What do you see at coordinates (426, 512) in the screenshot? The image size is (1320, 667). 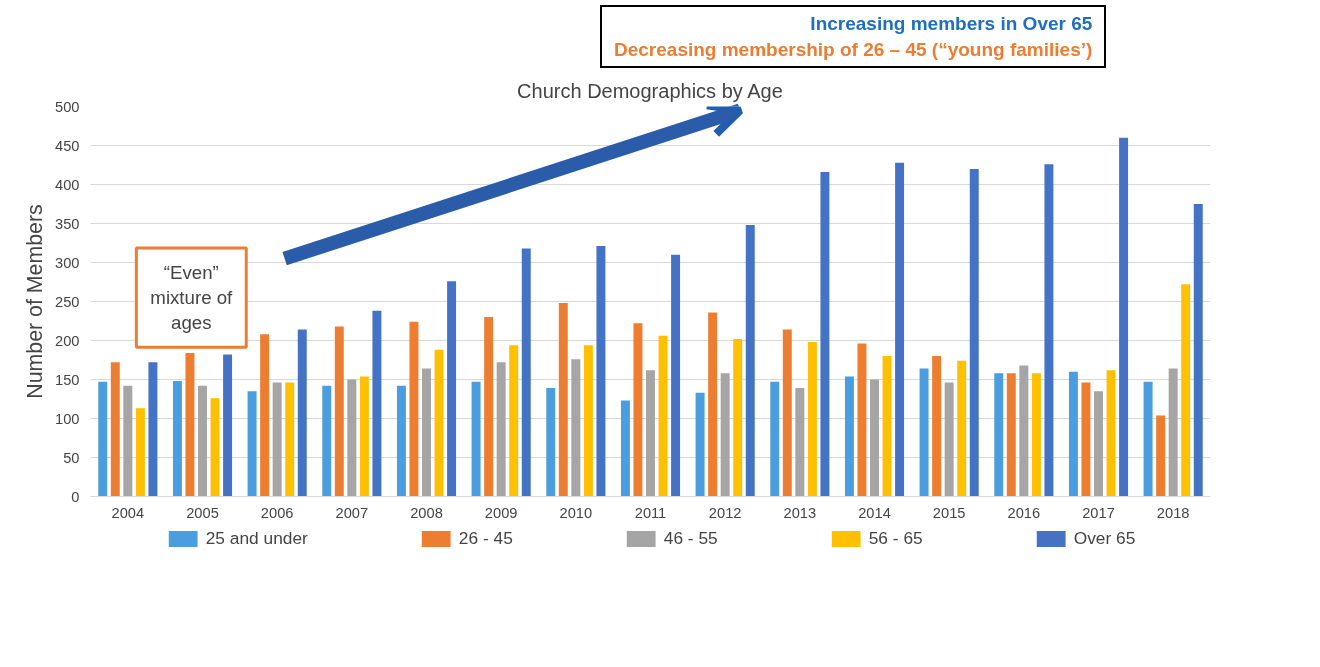 I see `x-tick-label: 2008` at bounding box center [426, 512].